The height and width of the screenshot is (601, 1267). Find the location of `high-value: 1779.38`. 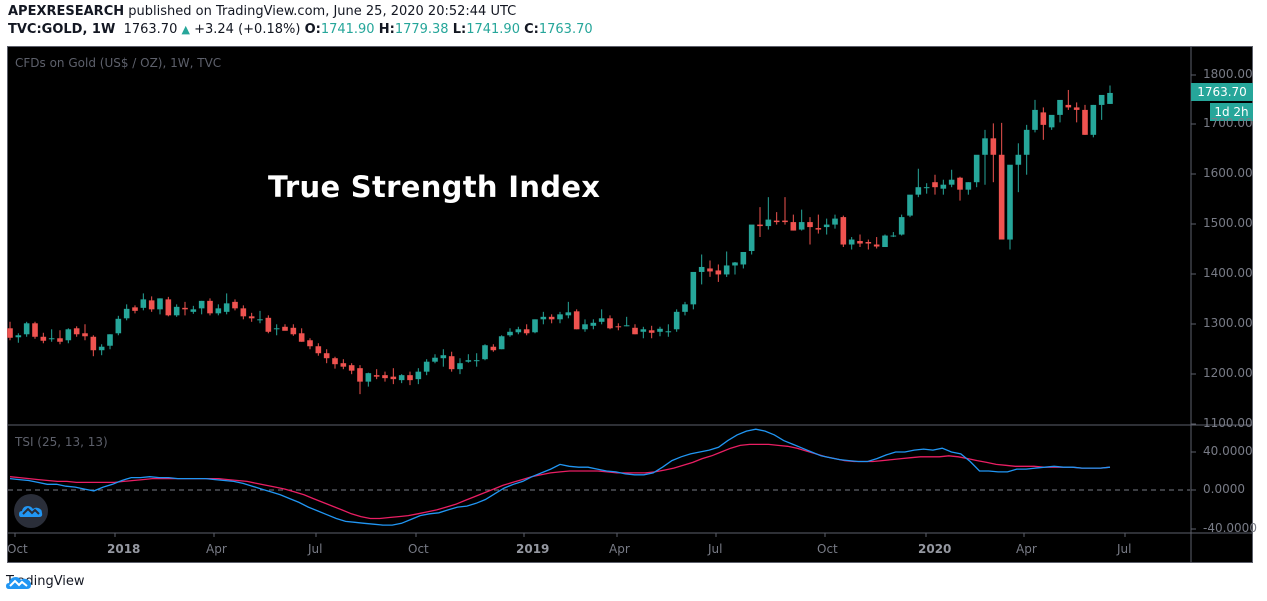

high-value: 1779.38 is located at coordinates (421, 29).